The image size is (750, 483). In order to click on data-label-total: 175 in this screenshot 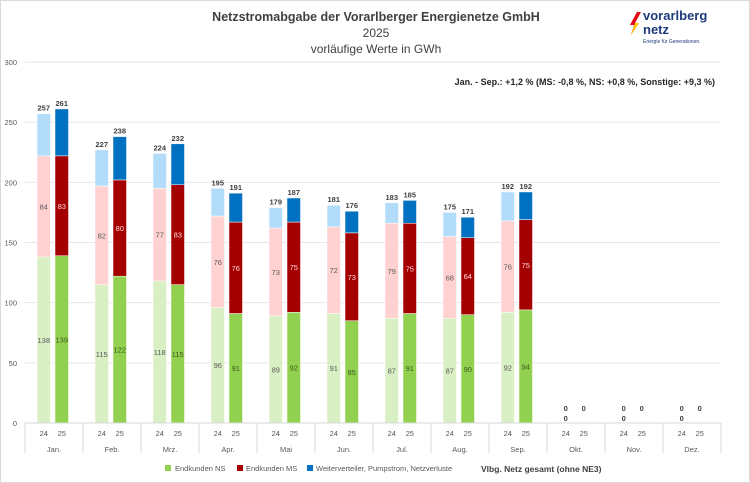, I will do `click(449, 206)`.